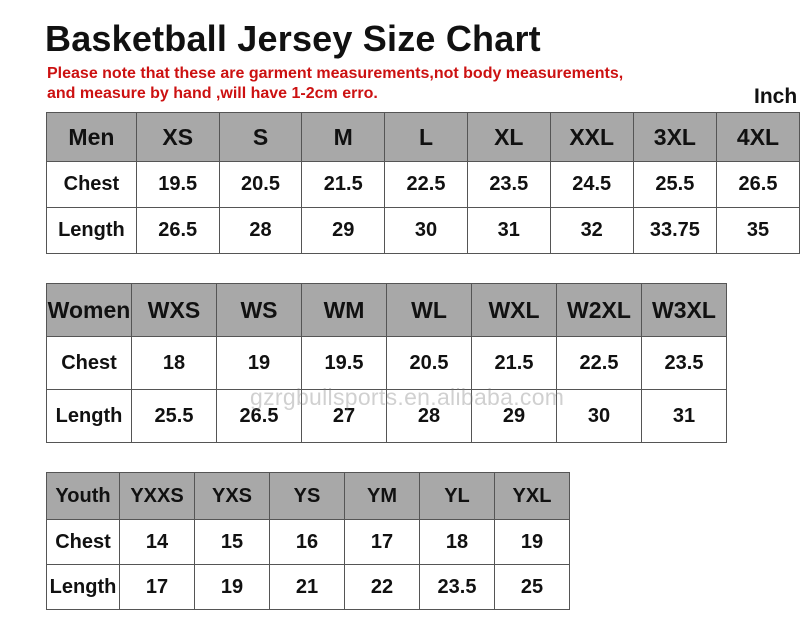 This screenshot has height=626, width=800. What do you see at coordinates (344, 310) in the screenshot?
I see `women-header-cell: WM` at bounding box center [344, 310].